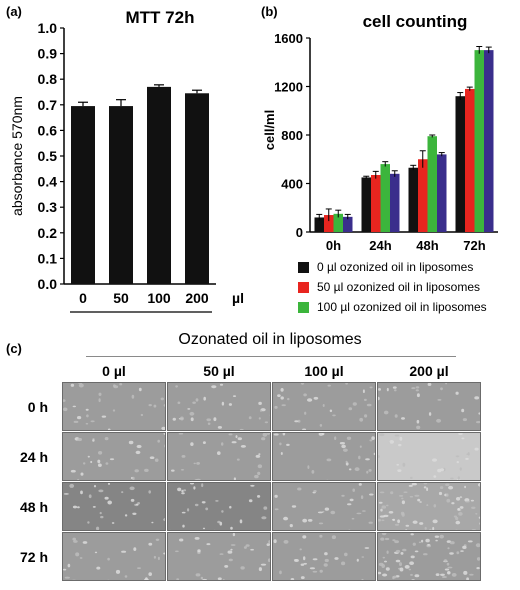 The height and width of the screenshot is (590, 520). Describe the element at coordinates (17, 156) in the screenshot. I see `y-axis-label: absorbance 570nm` at that location.